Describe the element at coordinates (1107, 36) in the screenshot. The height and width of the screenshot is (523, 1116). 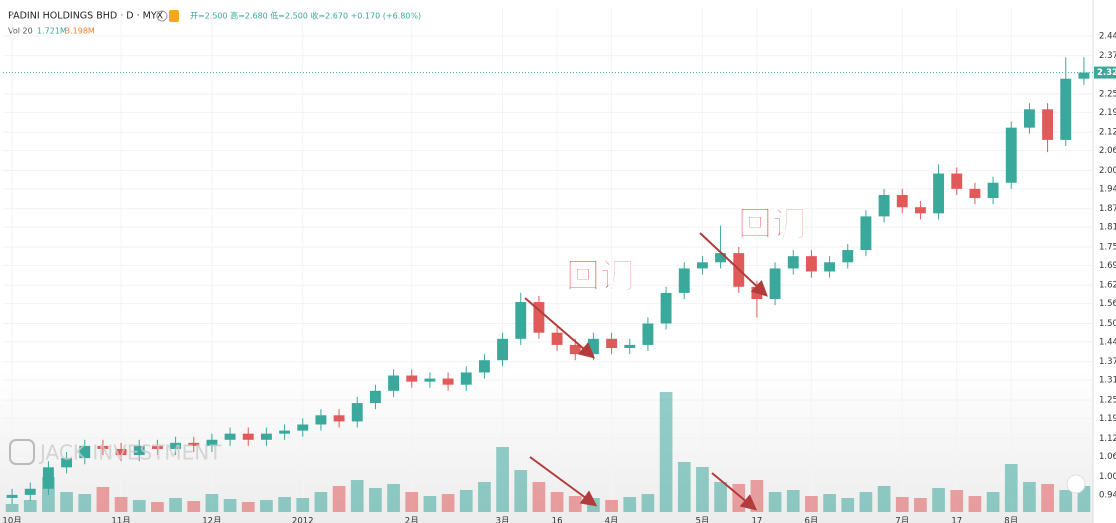
I see `y-tick-label: 2.440` at that location.